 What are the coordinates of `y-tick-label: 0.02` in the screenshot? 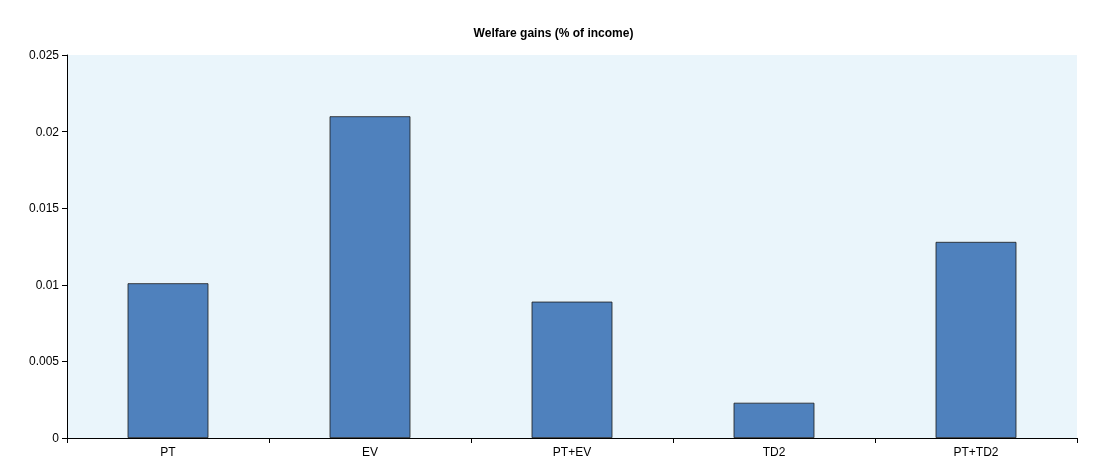 It's located at (47, 131).